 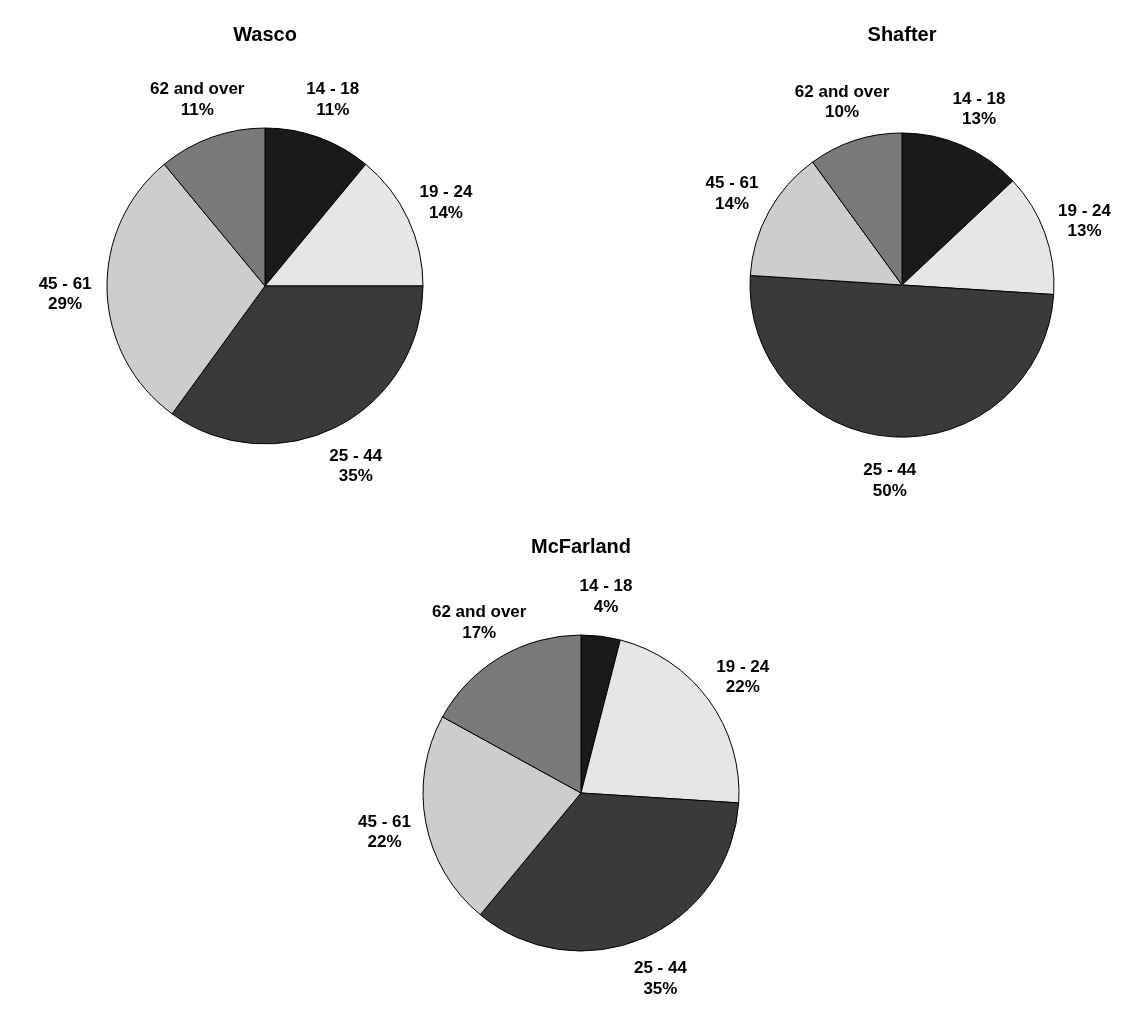 I want to click on data-label: 4%, so click(x=606, y=606).